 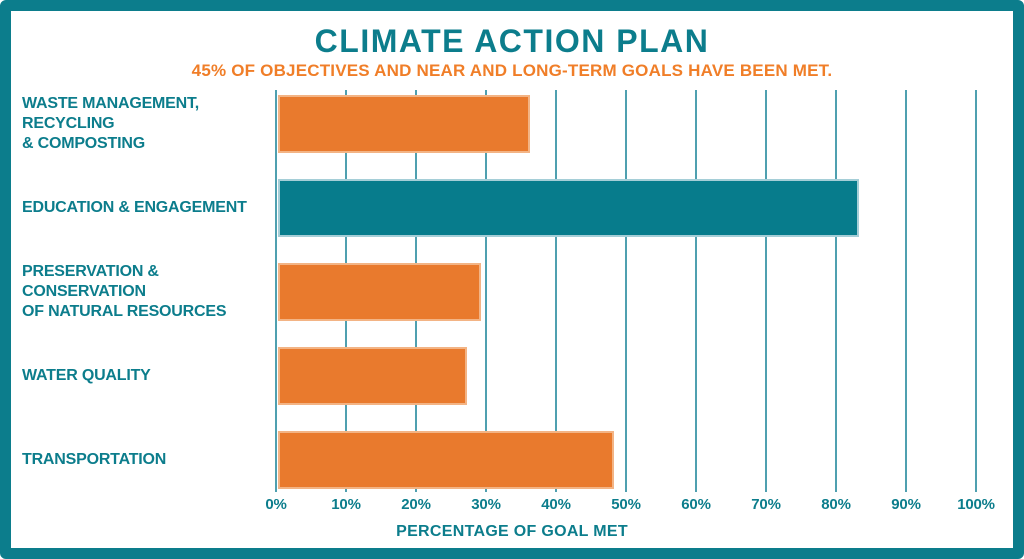 What do you see at coordinates (512, 41) in the screenshot?
I see `page-title: CLIMATE ACTION PLAN` at bounding box center [512, 41].